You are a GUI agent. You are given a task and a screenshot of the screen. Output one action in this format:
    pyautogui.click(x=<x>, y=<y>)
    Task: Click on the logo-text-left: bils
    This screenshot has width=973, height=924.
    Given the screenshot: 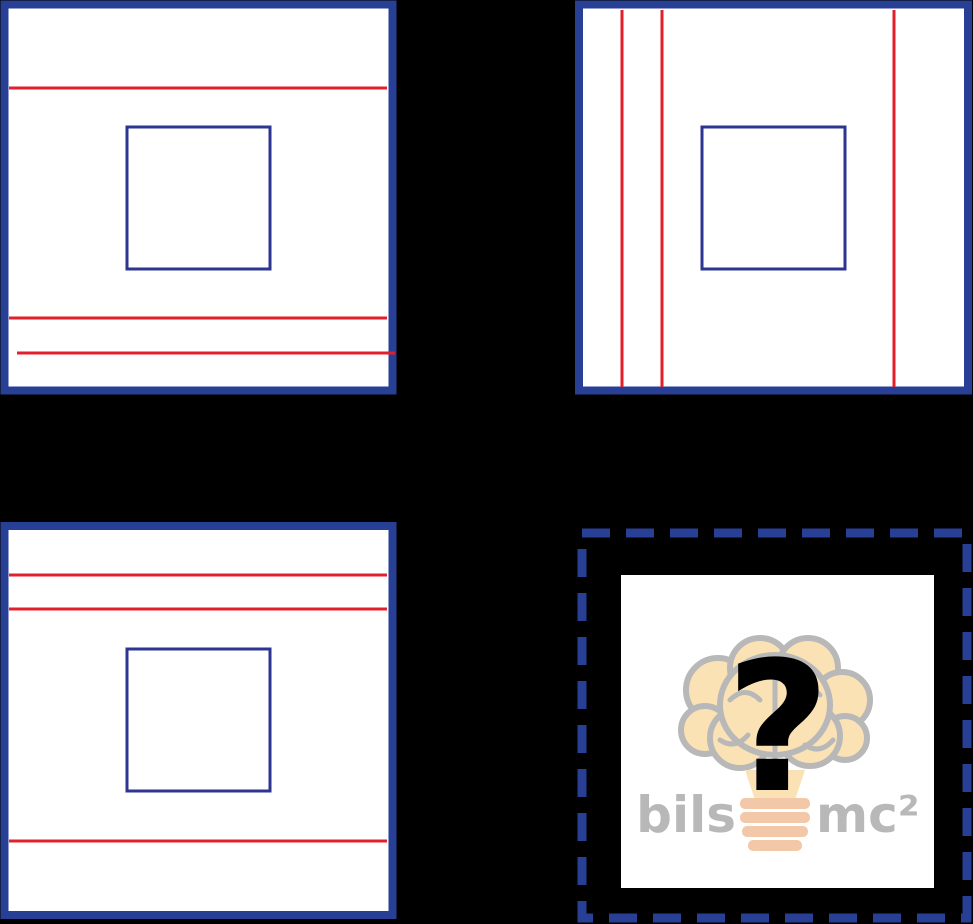 What is the action you would take?
    pyautogui.click(x=686, y=815)
    